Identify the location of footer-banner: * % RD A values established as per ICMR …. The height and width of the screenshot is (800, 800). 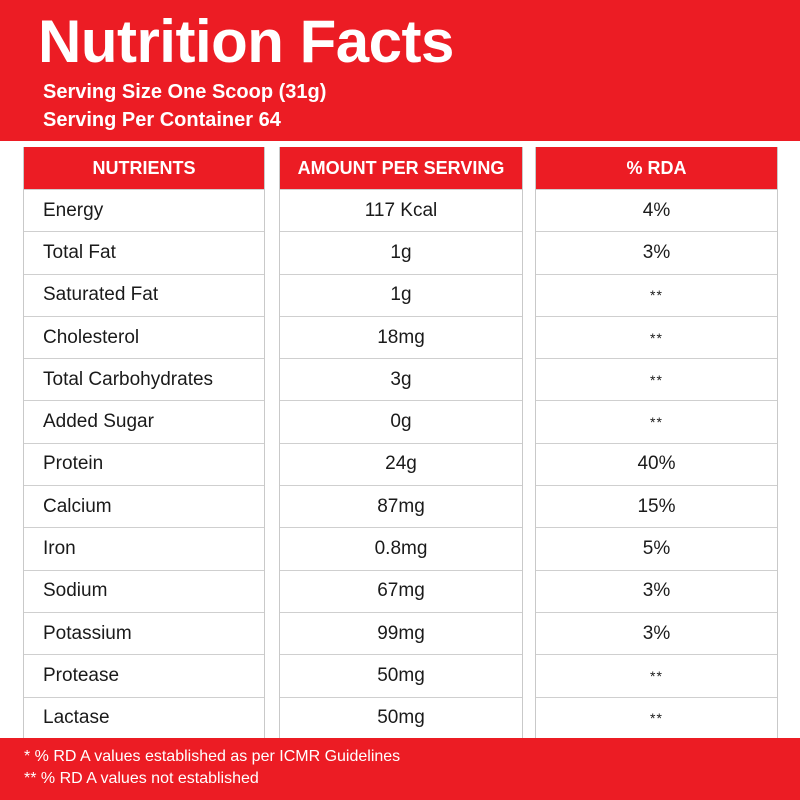
(400, 769).